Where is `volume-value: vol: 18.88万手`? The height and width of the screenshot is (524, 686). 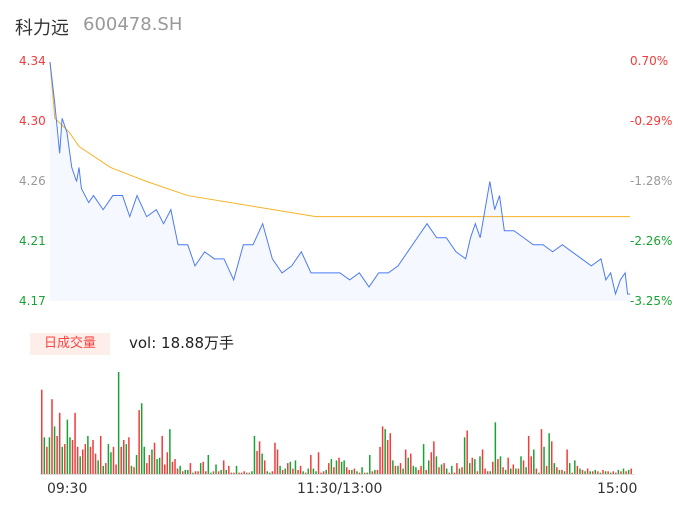
volume-value: vol: 18.88万手 is located at coordinates (181, 343).